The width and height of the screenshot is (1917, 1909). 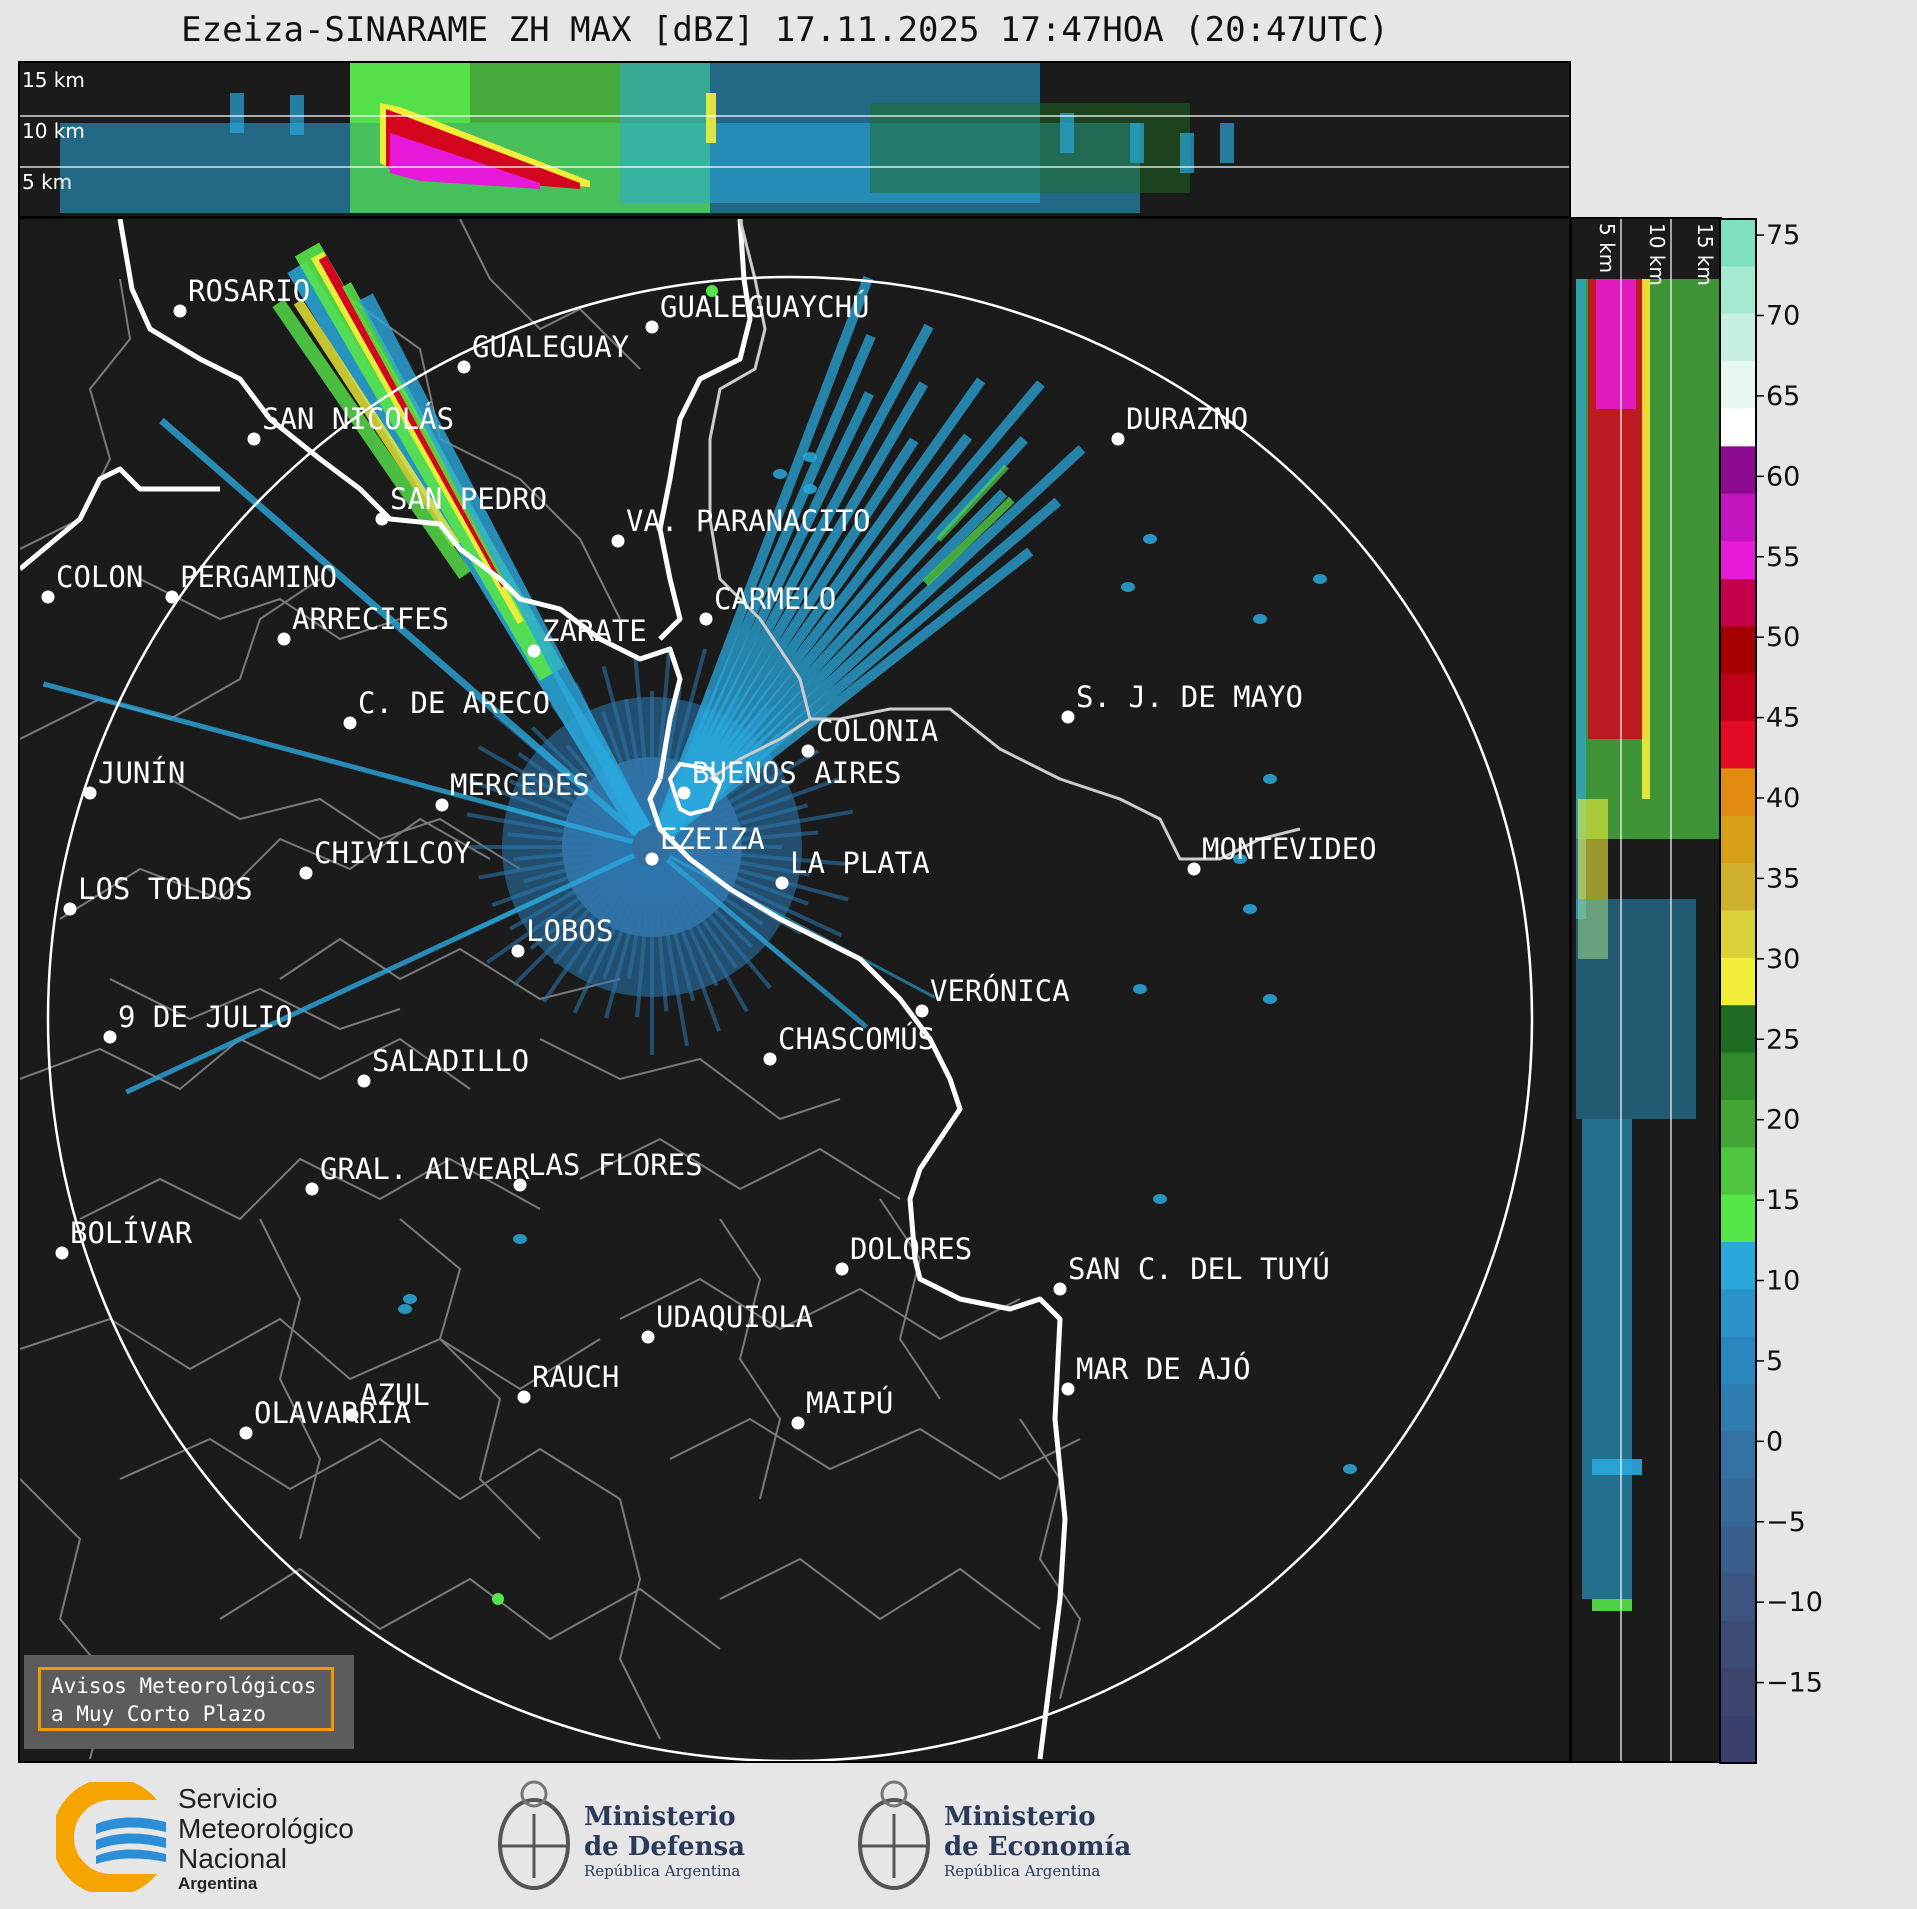 What do you see at coordinates (370, 619) in the screenshot?
I see `city-label: ARRECIFES` at bounding box center [370, 619].